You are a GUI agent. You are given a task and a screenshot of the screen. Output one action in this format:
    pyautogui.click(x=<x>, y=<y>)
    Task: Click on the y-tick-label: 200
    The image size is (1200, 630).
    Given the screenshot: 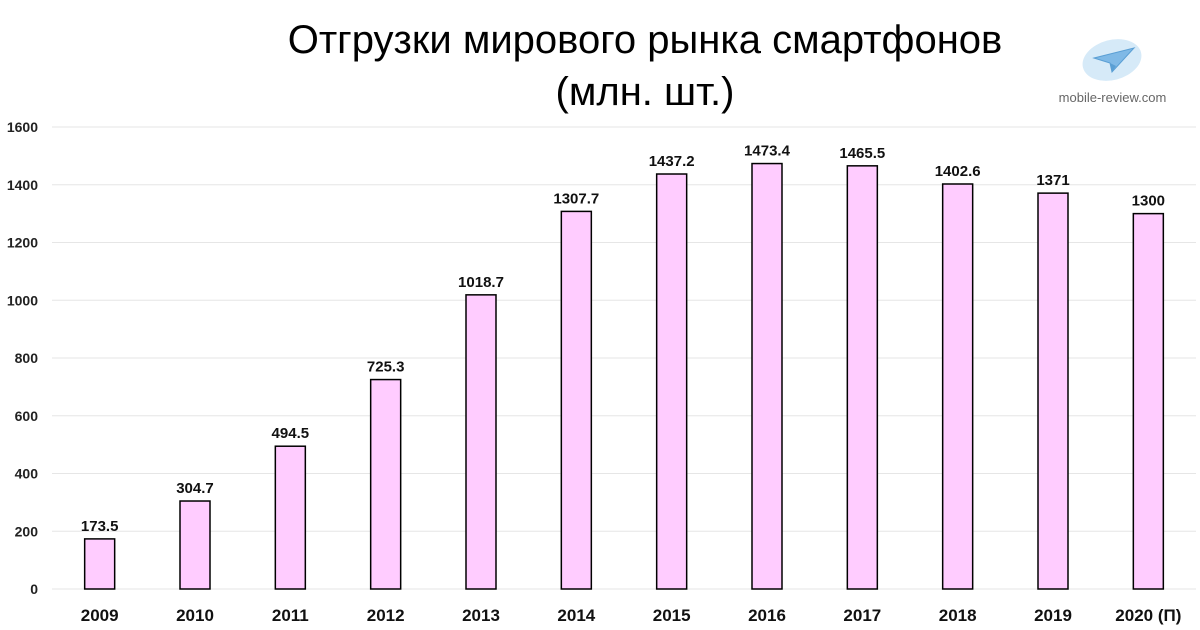 What is the action you would take?
    pyautogui.click(x=27, y=531)
    